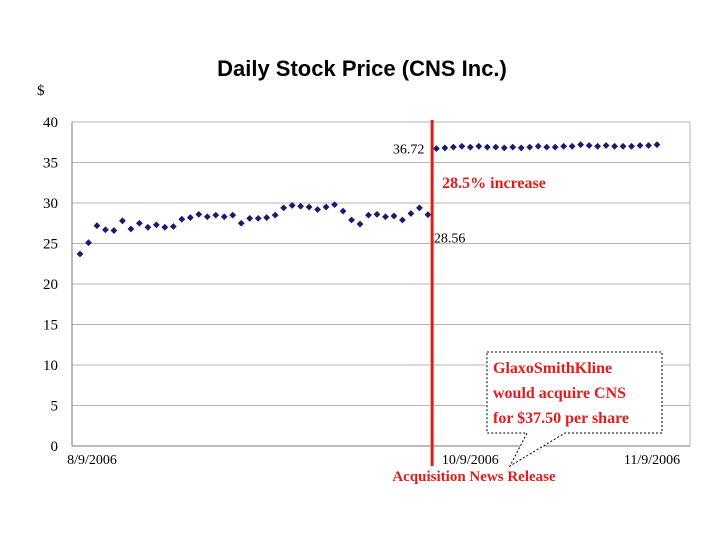 The width and height of the screenshot is (720, 540). Describe the element at coordinates (50, 366) in the screenshot. I see `y-tick-label: 10` at that location.